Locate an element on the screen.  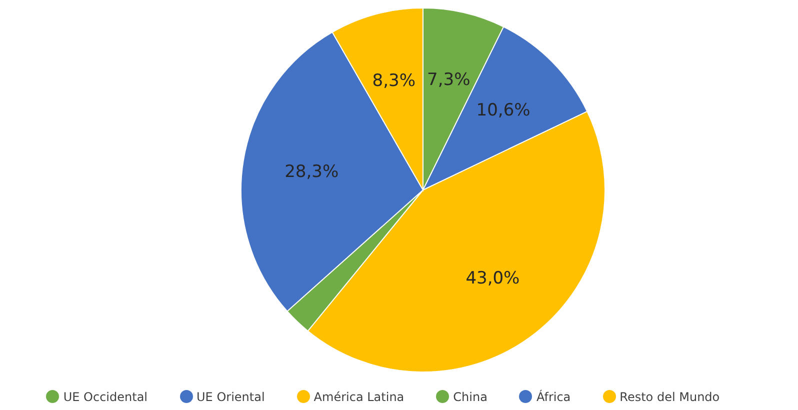
data-label: 43,0% is located at coordinates (493, 278).